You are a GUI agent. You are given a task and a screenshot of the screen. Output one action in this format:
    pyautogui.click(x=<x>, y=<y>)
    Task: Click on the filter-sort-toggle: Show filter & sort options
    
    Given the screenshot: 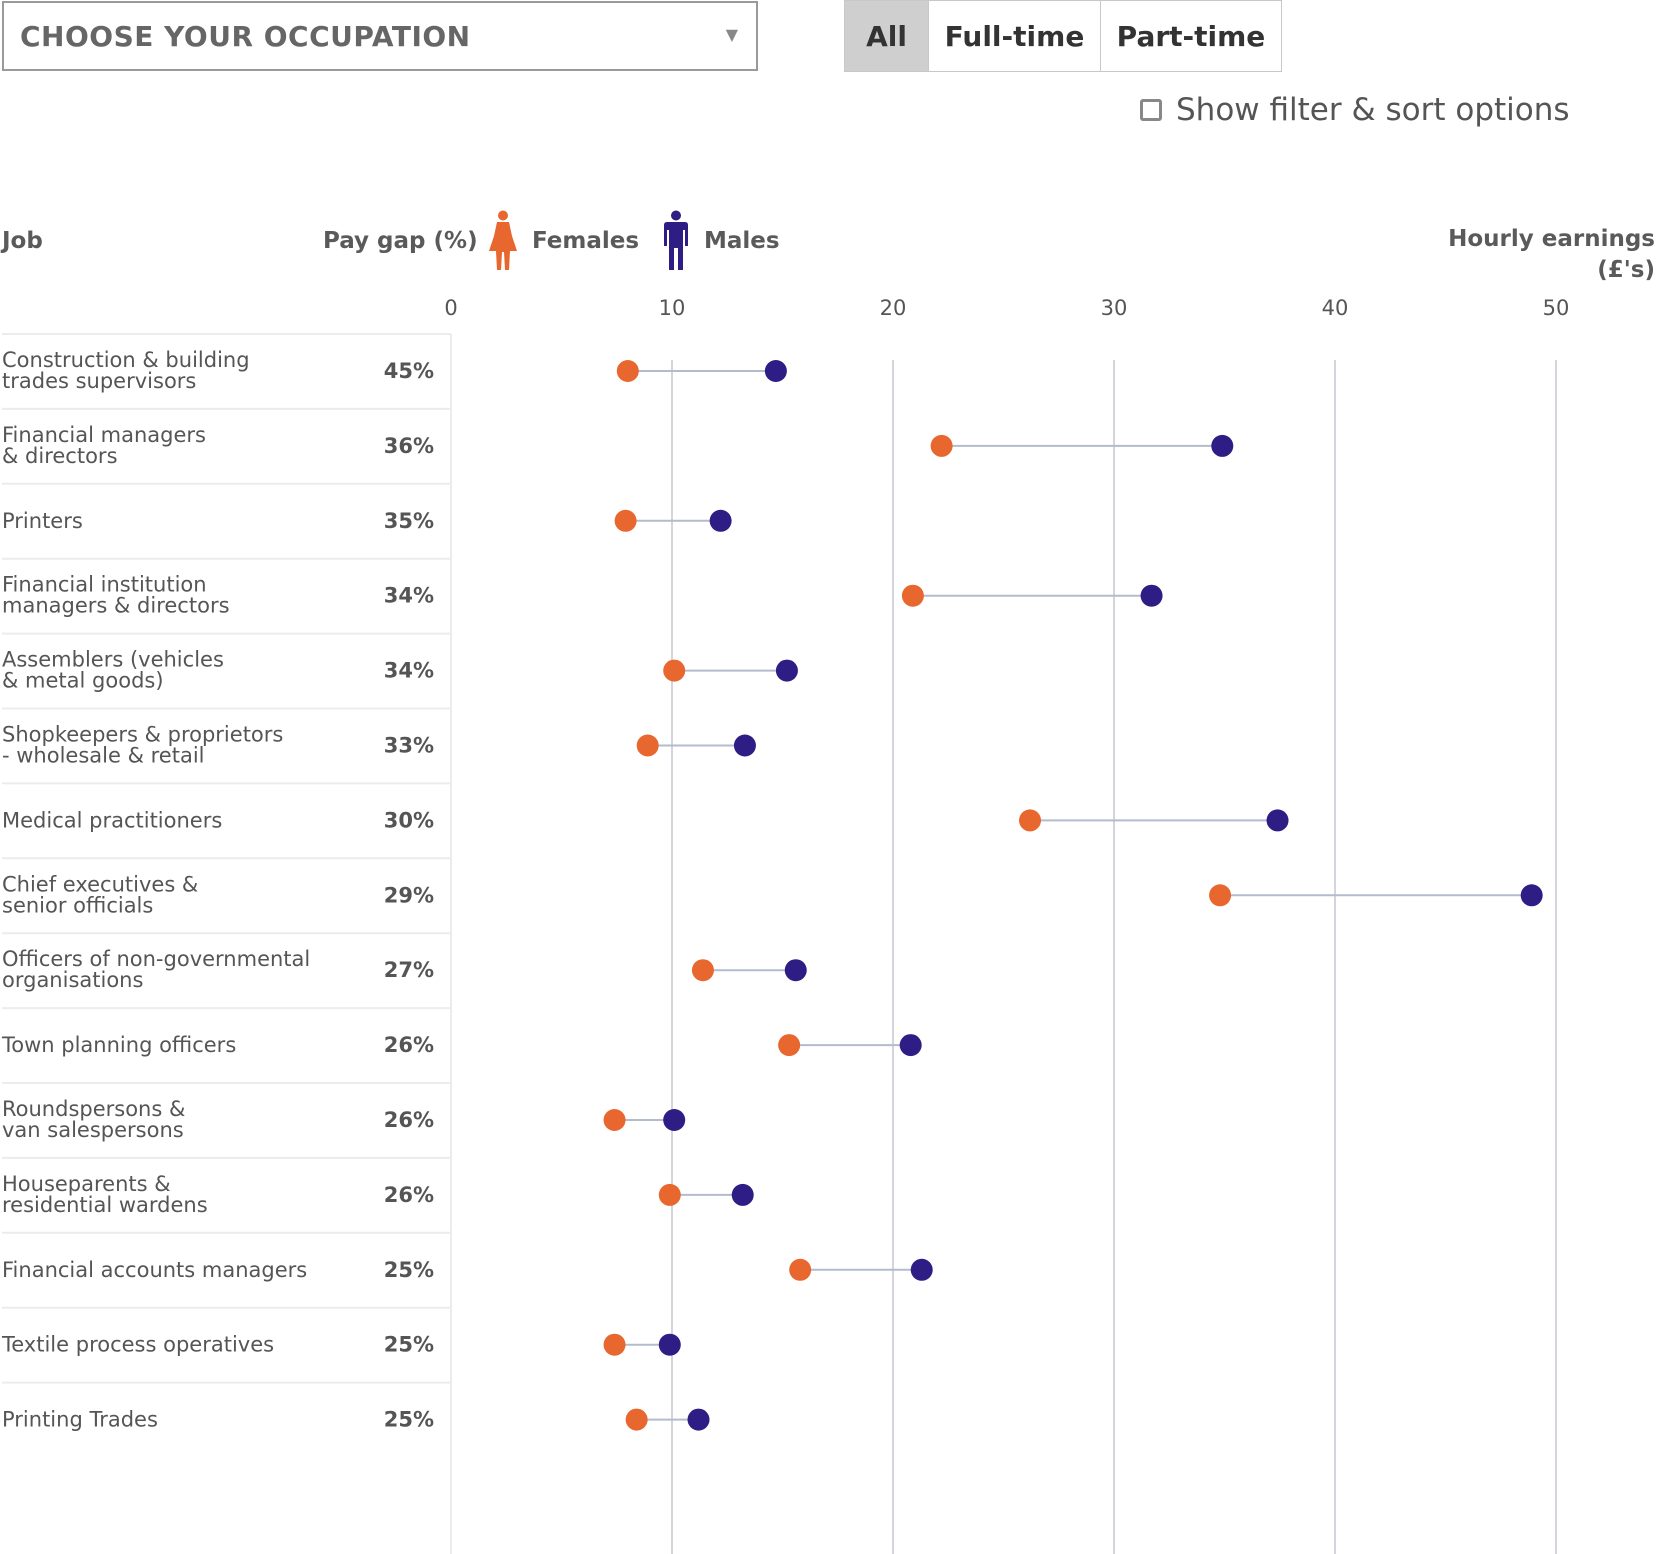 What is the action you would take?
    pyautogui.click(x=1355, y=110)
    